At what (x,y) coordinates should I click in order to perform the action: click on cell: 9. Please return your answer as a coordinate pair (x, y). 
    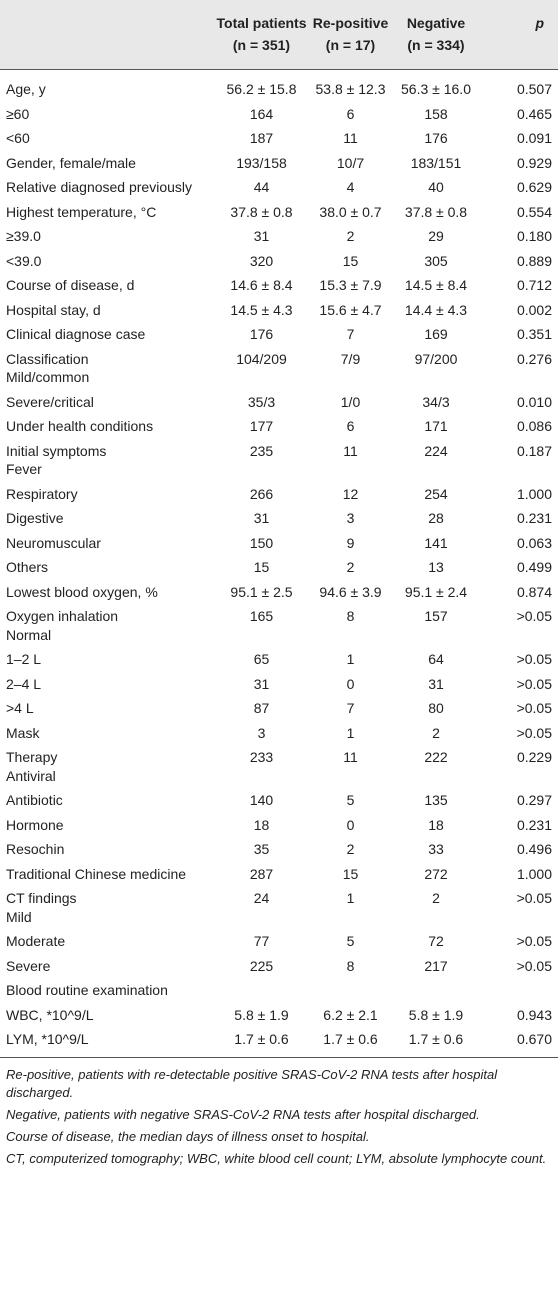
    Looking at the image, I should click on (350, 542).